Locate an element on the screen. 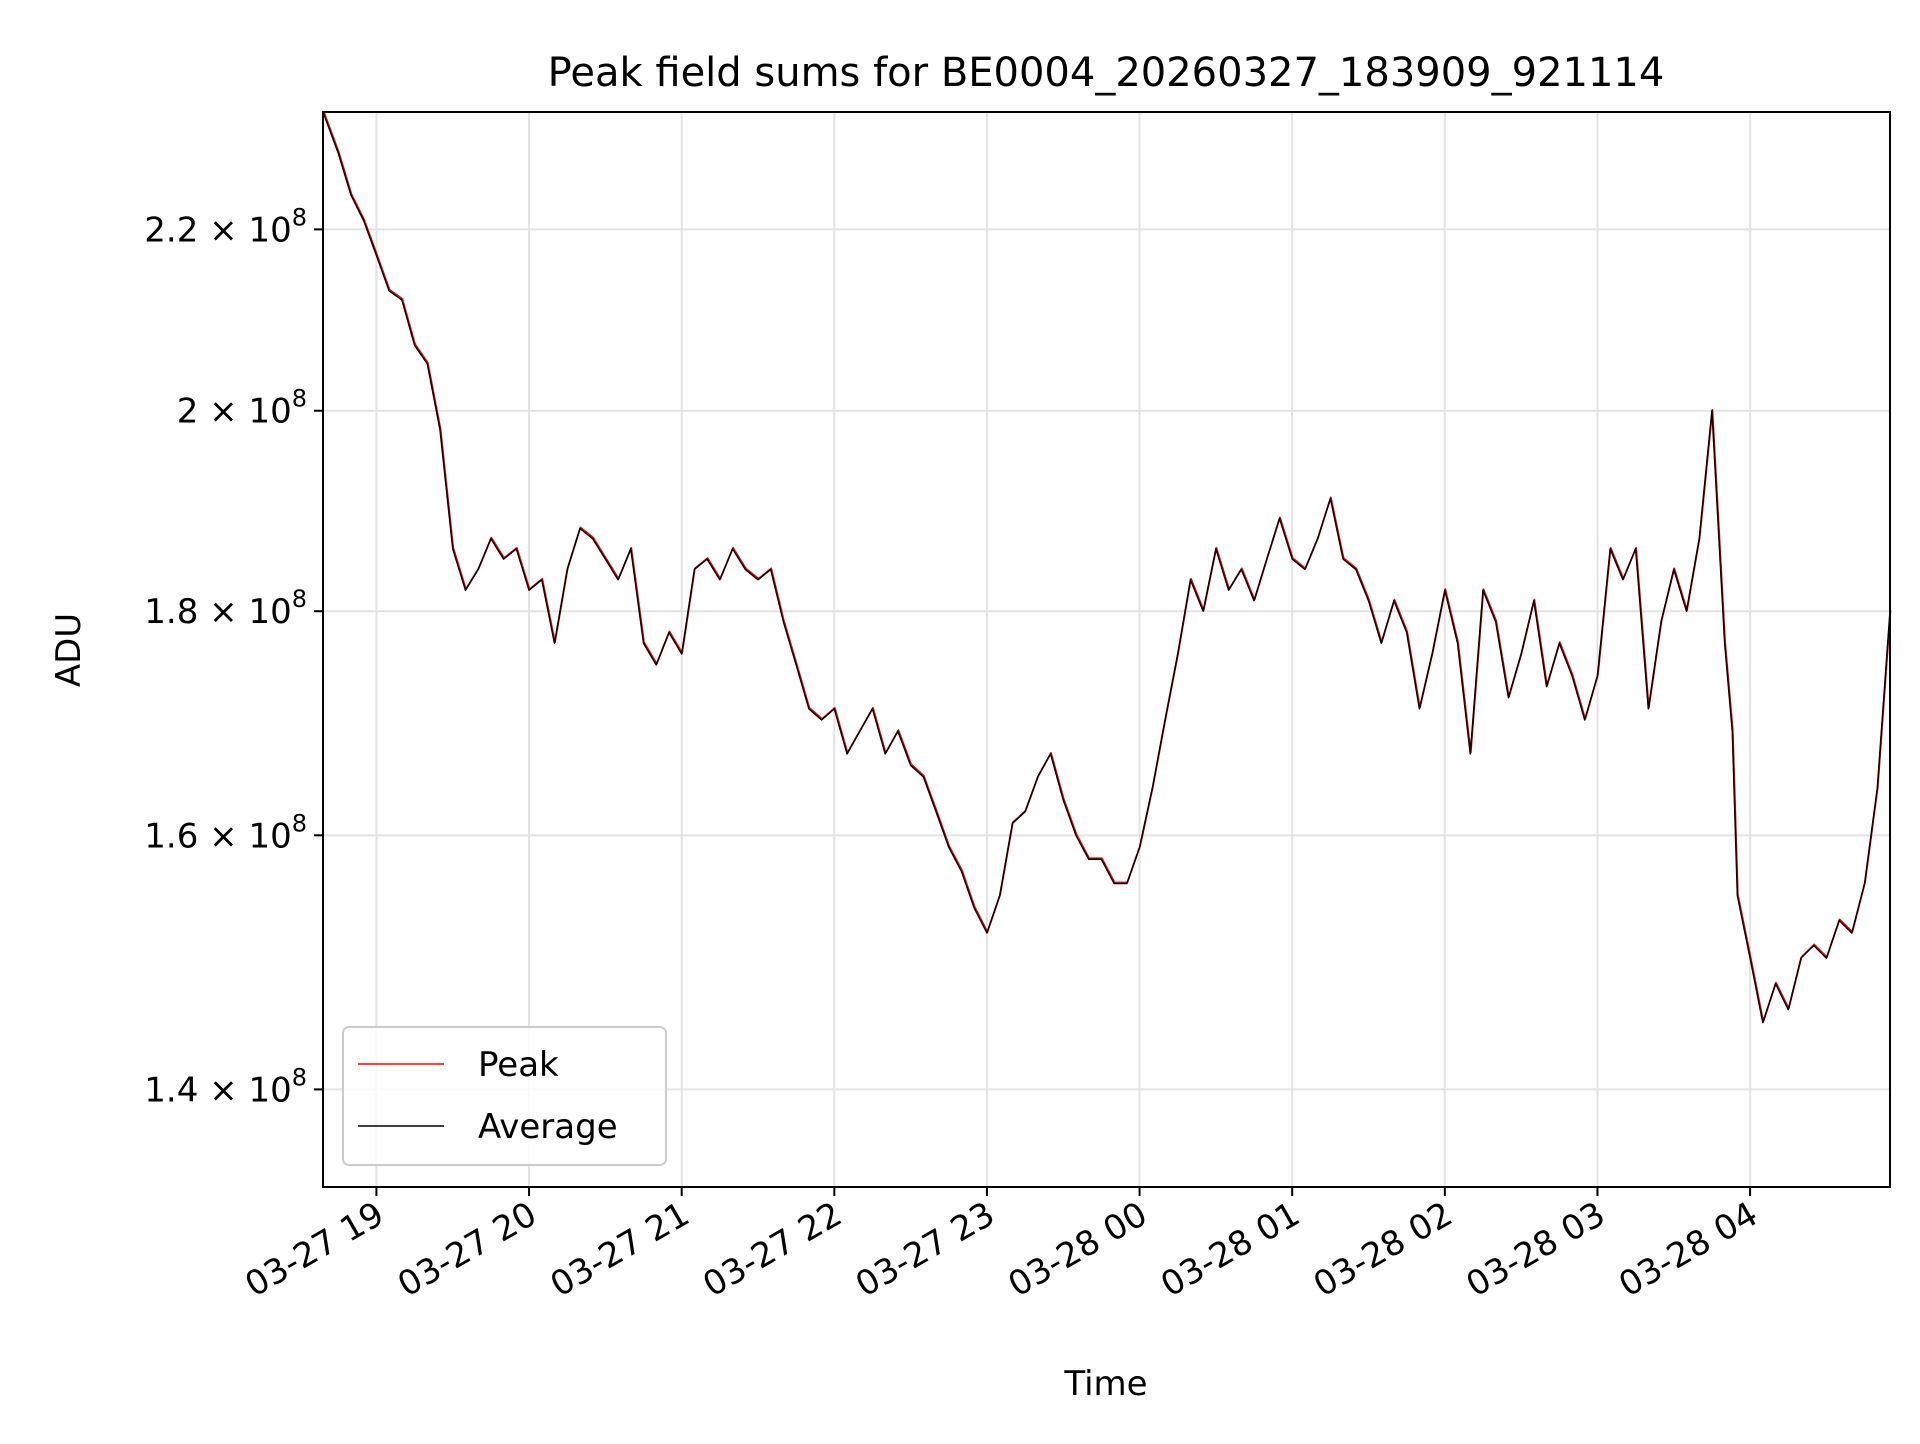 This screenshot has height=1444, width=1920. y-tick-label: 2.2 × 108 is located at coordinates (225, 226).